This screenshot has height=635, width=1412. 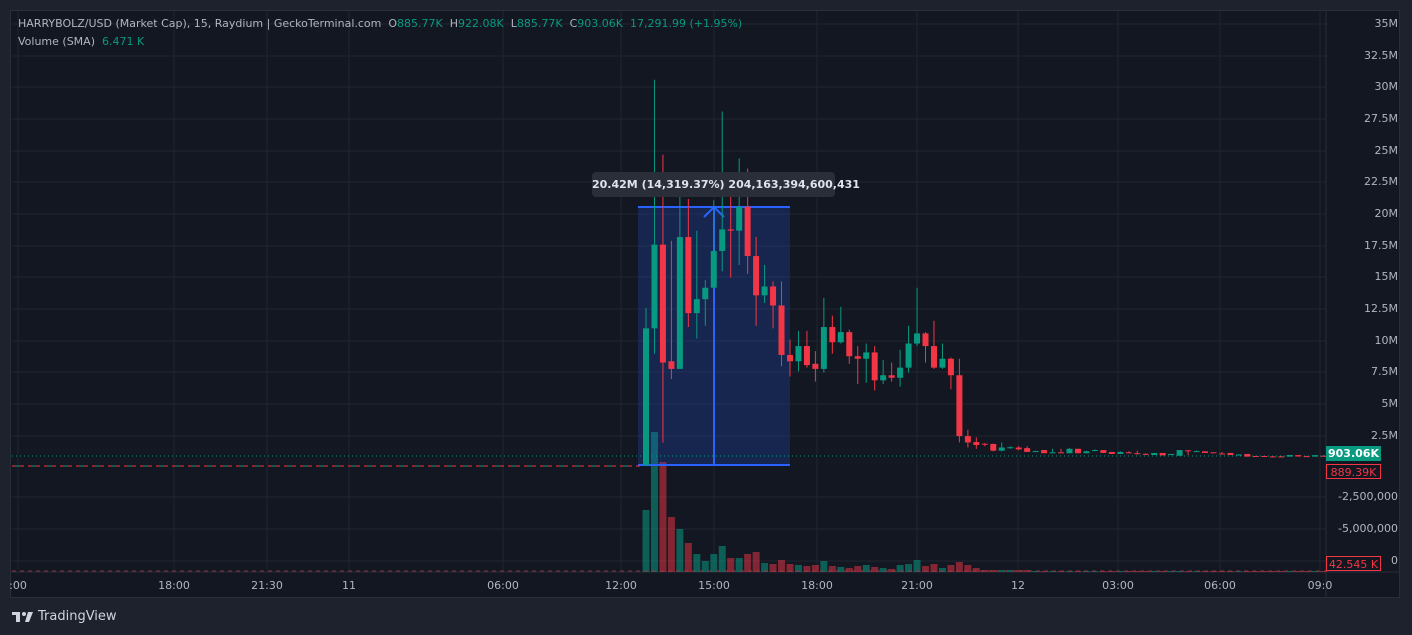 I want to click on price-axis-label: 17.5M, so click(x=1381, y=245).